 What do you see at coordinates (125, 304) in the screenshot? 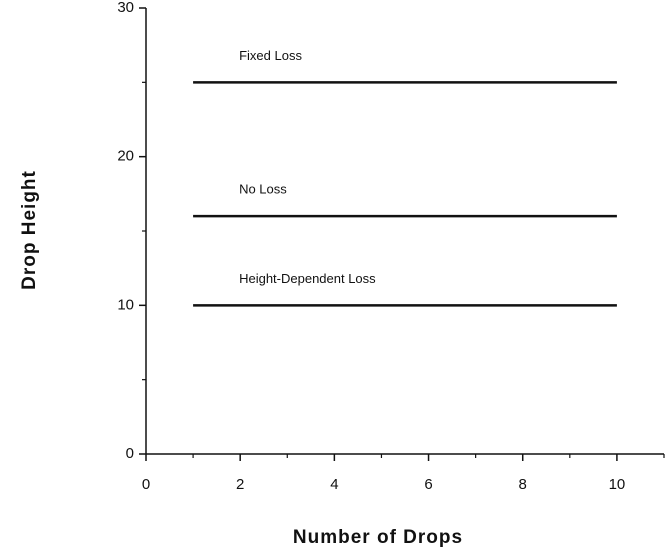
I see `y-tick-label: 10` at bounding box center [125, 304].